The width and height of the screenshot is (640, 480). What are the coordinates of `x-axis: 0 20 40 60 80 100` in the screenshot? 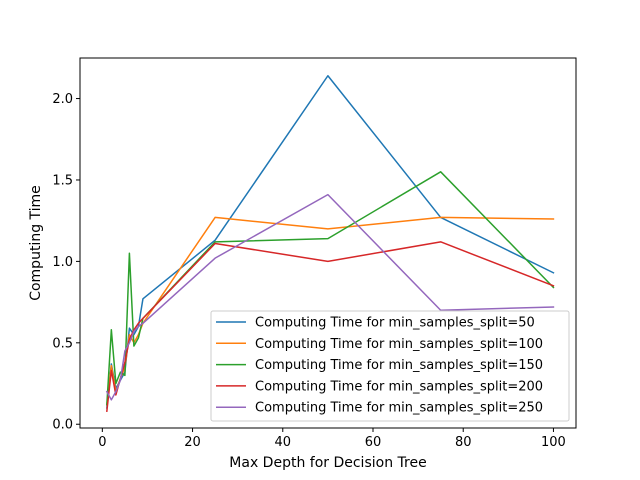 It's located at (332, 439).